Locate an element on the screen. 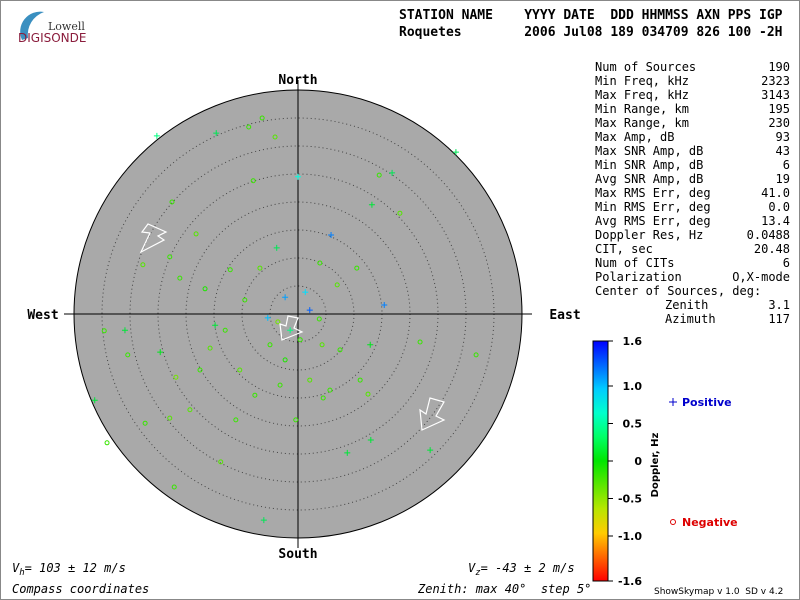 This screenshot has width=800, height=600. zenith-label: Zenith: max 40° step 5° is located at coordinates (504, 589).